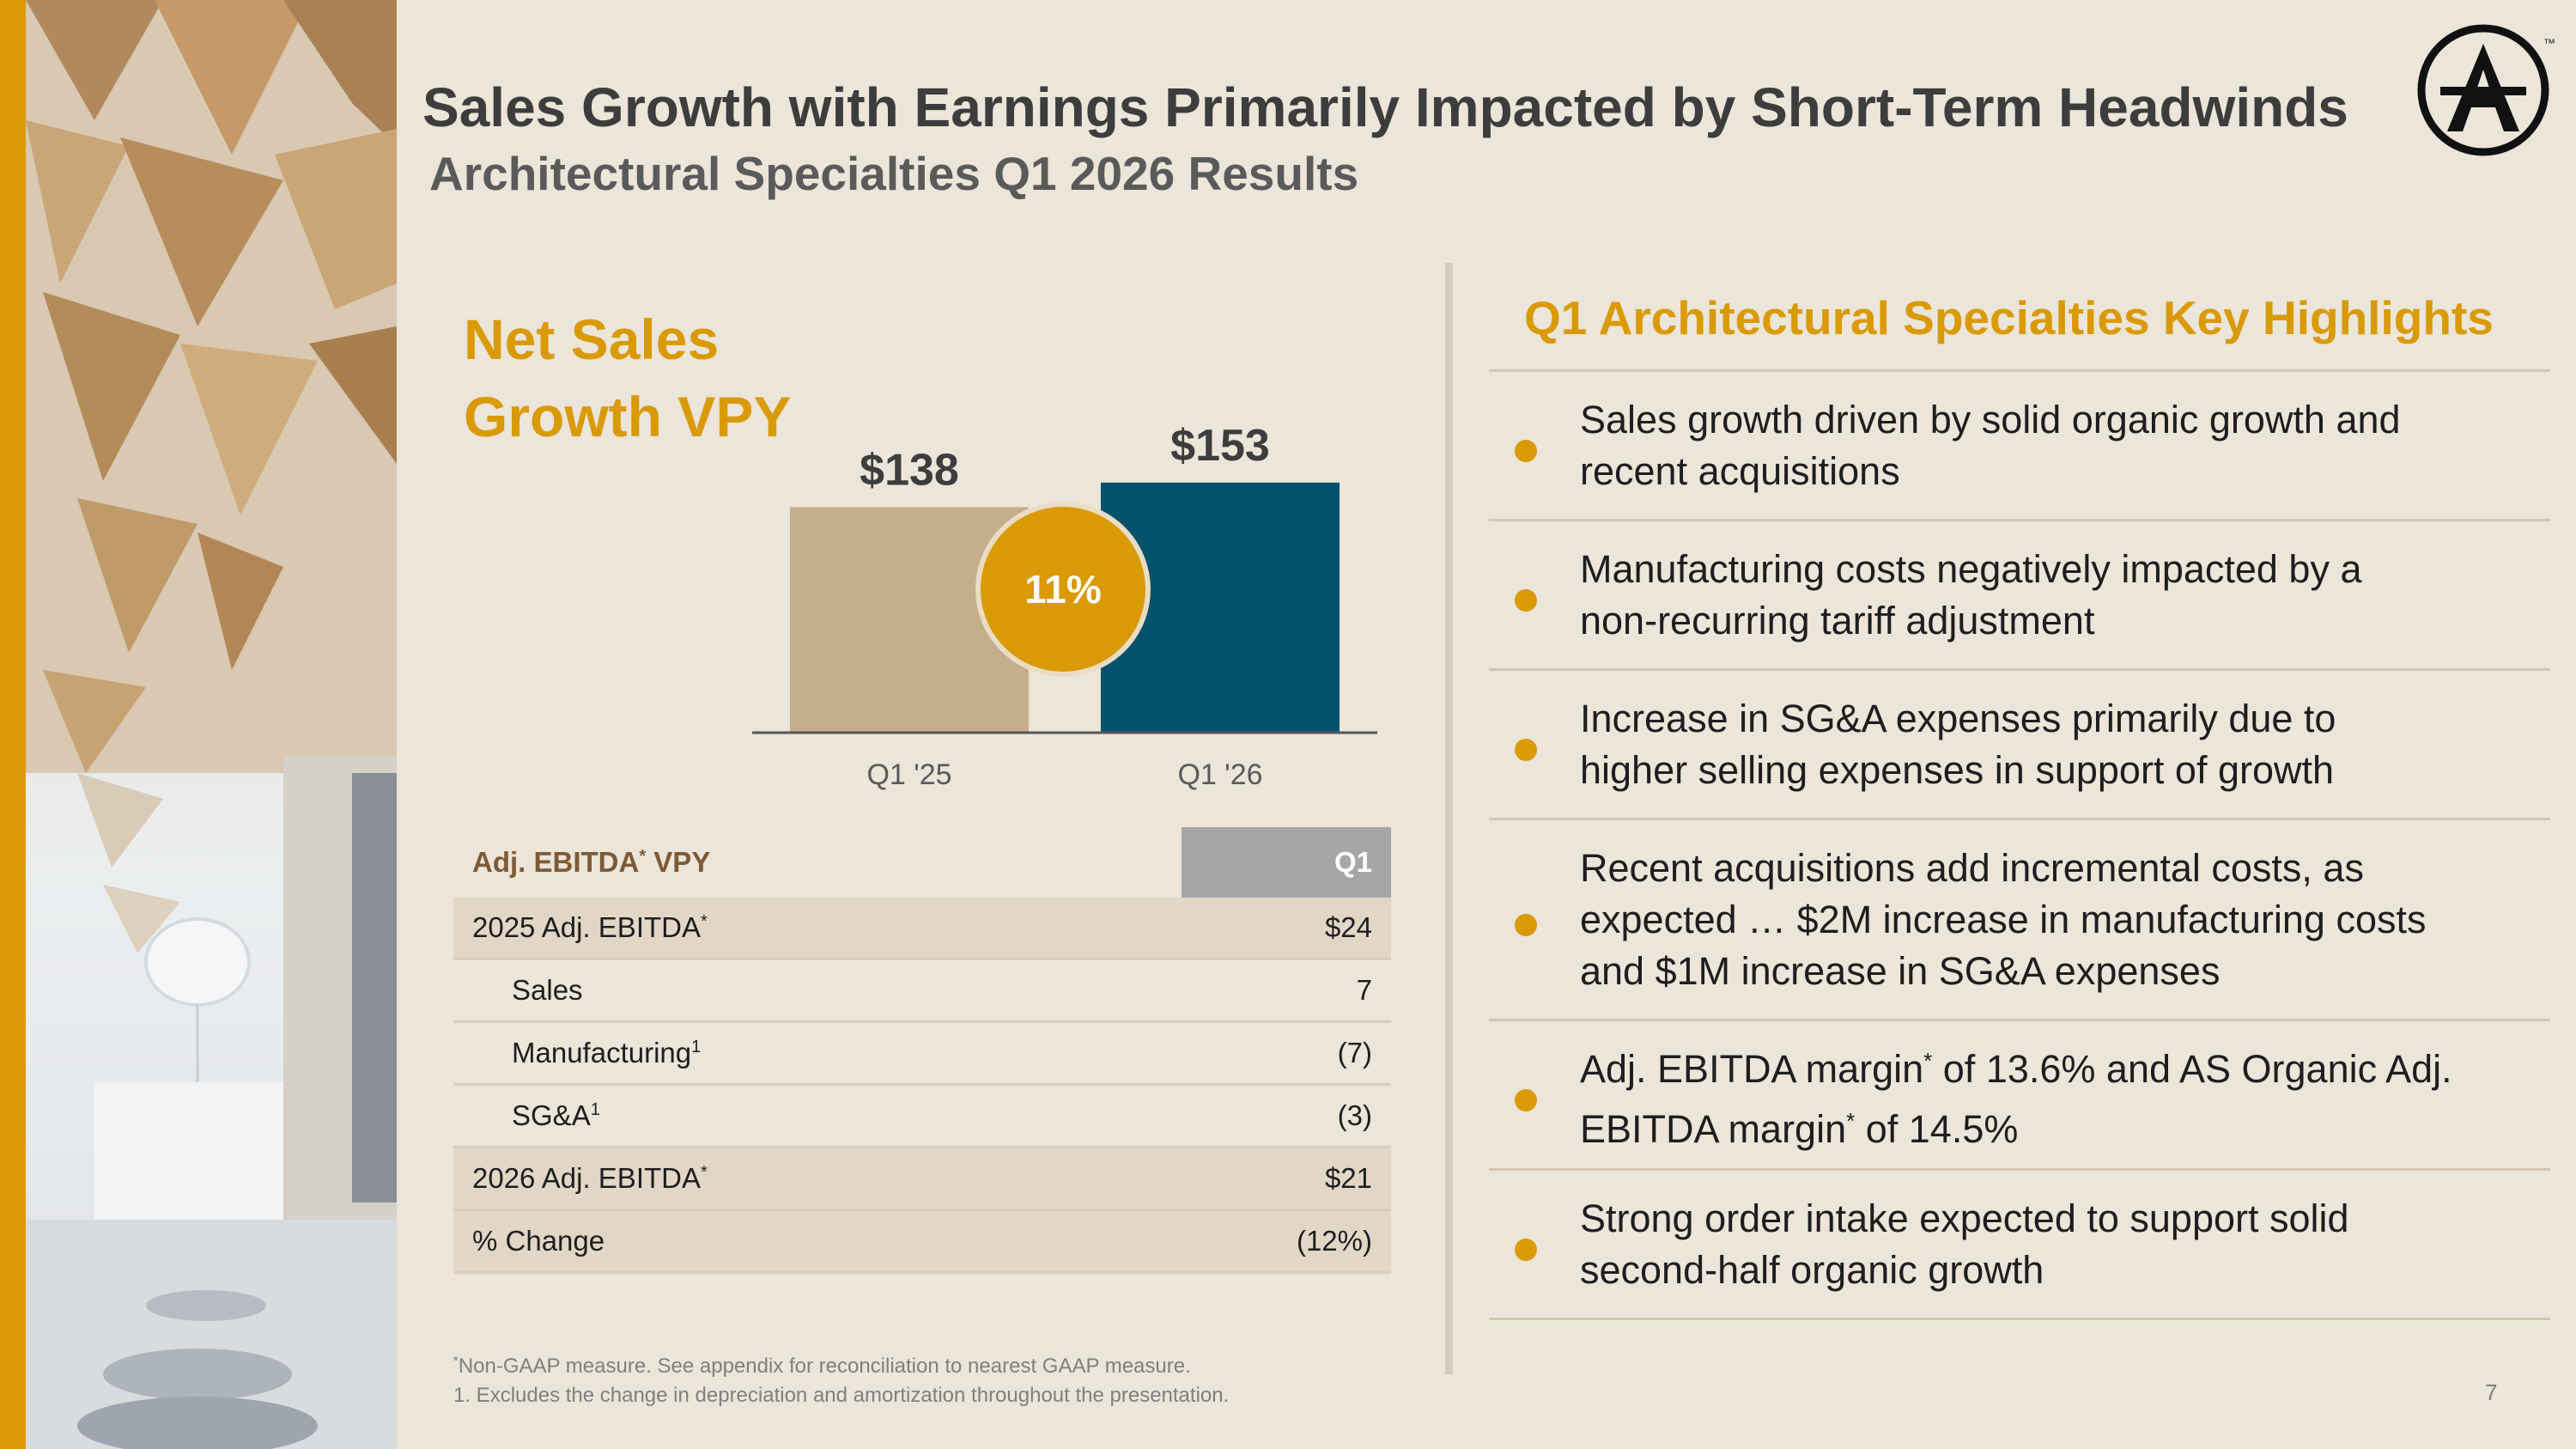  I want to click on table-row: Sales 7, so click(922, 991).